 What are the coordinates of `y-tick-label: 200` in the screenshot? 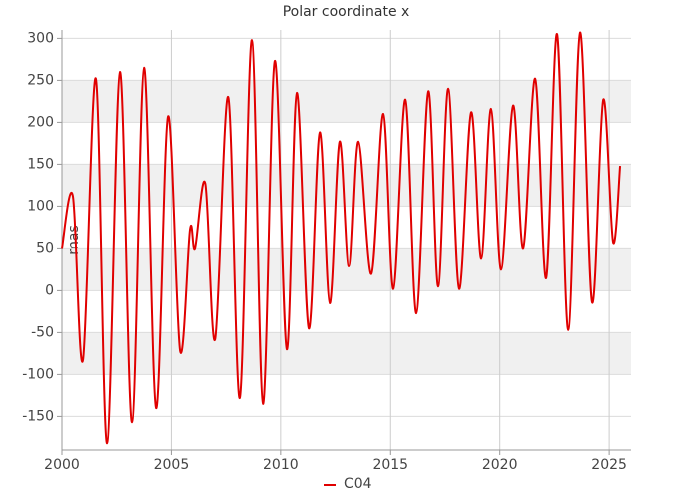 It's located at (40, 122).